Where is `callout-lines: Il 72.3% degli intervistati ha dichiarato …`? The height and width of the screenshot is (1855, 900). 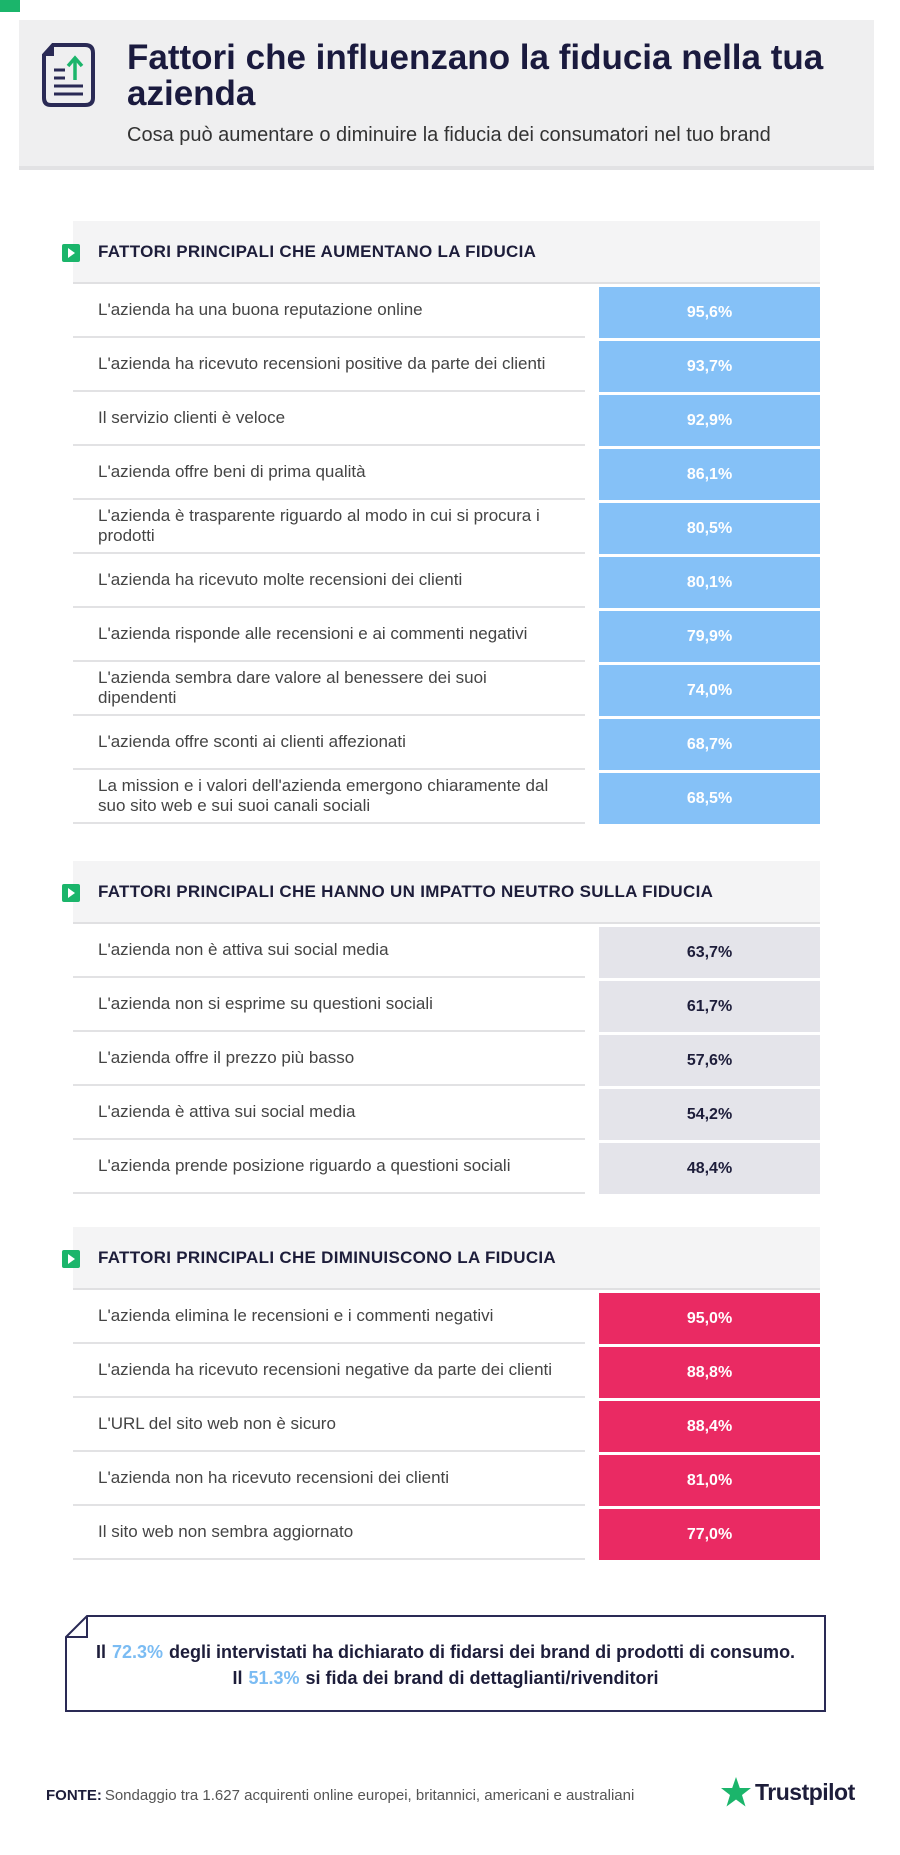 callout-lines: Il 72.3% degli intervistati ha dichiarato … is located at coordinates (445, 1665).